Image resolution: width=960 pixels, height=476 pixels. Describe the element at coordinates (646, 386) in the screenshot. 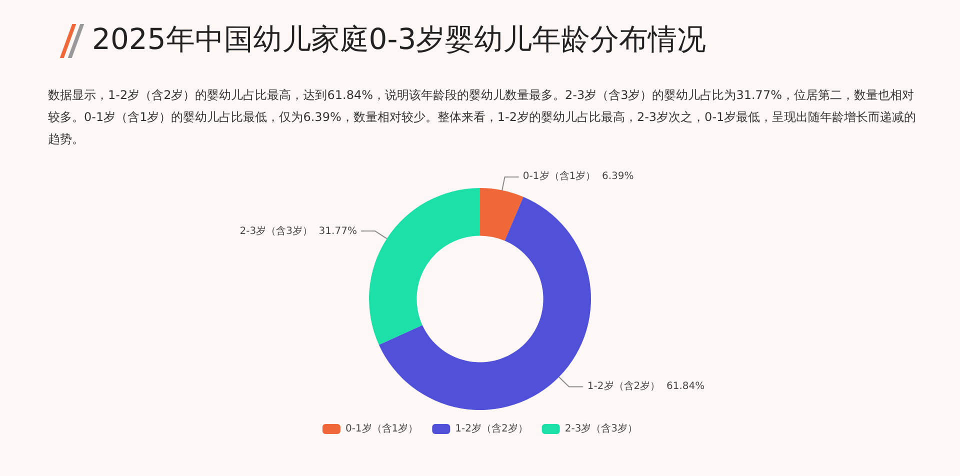

I see `category-label: 1-2岁（含2岁） 61.84%` at that location.